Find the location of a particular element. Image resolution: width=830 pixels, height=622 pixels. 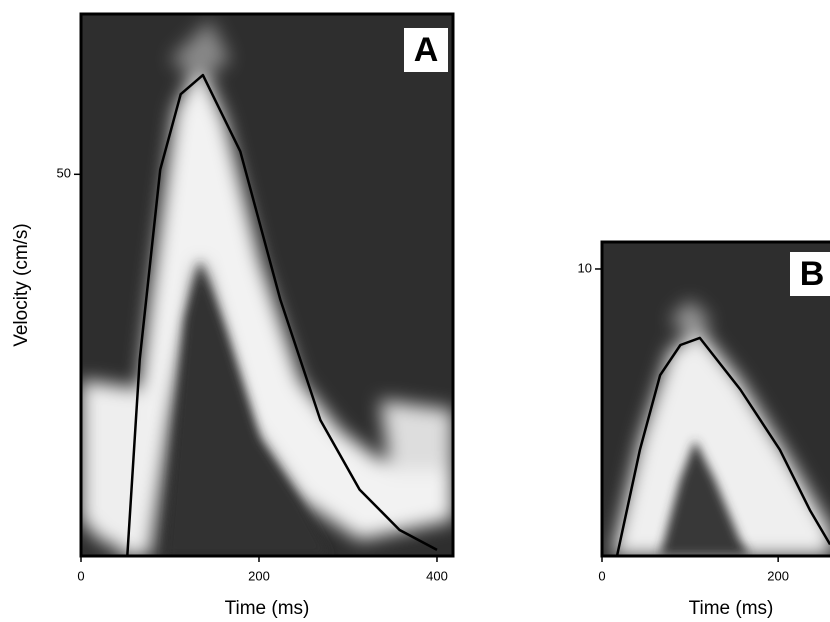

y-tick-label: 10 is located at coordinates (585, 267).